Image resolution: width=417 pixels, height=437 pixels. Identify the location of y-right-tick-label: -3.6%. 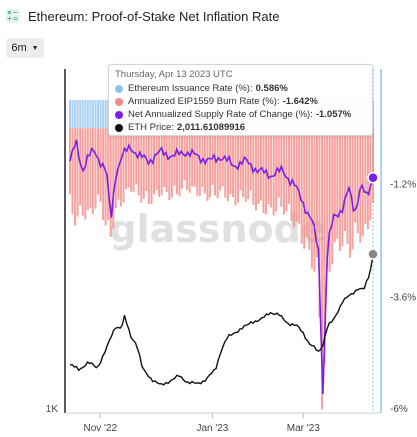
(403, 297).